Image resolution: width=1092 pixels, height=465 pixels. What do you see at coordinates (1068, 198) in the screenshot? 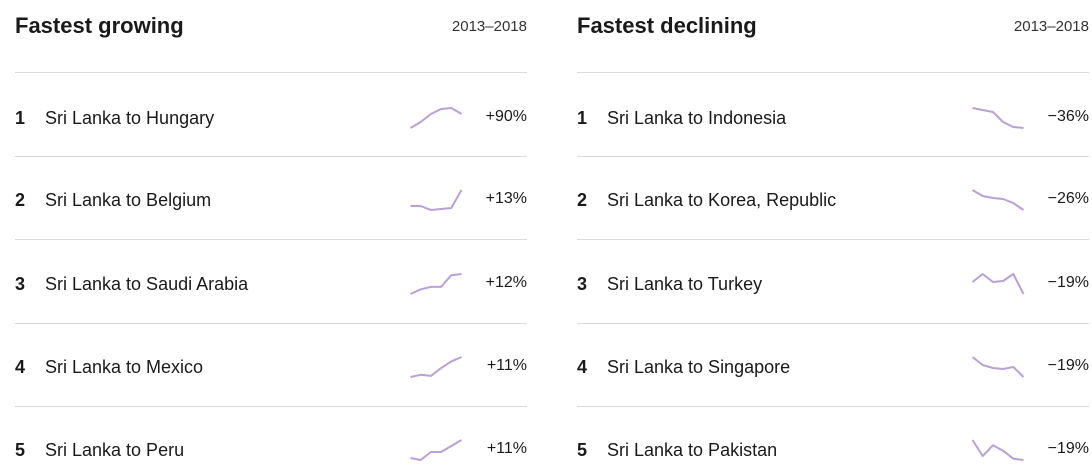
I see `change-value: −26%` at bounding box center [1068, 198].